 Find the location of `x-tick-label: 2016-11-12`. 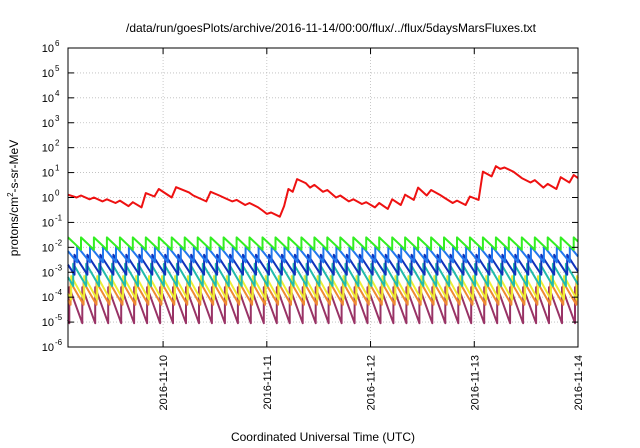

x-tick-label: 2016-11-12 is located at coordinates (372, 382).